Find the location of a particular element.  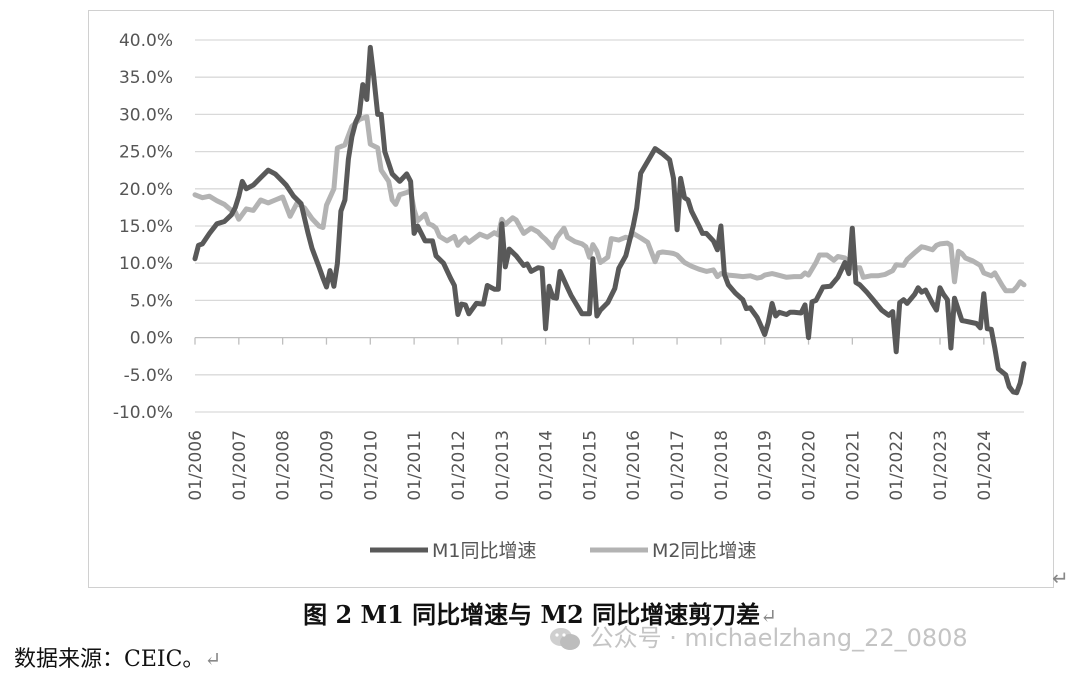

caption-text: 图 2 M1 同比增速与 M2 同比增速剪刀差 is located at coordinates (532, 614).